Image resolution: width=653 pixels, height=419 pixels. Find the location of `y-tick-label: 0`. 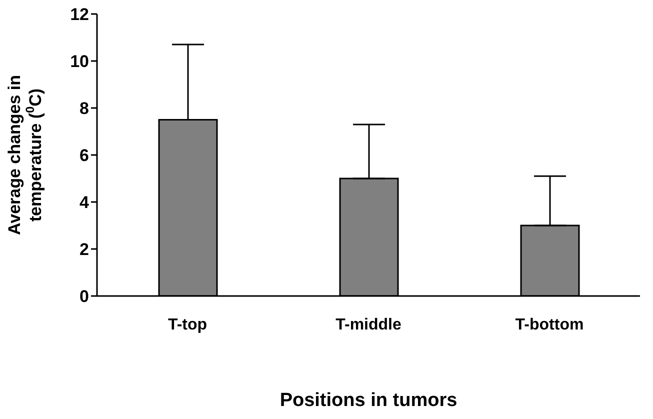

y-tick-label: 0 is located at coordinates (84, 296).